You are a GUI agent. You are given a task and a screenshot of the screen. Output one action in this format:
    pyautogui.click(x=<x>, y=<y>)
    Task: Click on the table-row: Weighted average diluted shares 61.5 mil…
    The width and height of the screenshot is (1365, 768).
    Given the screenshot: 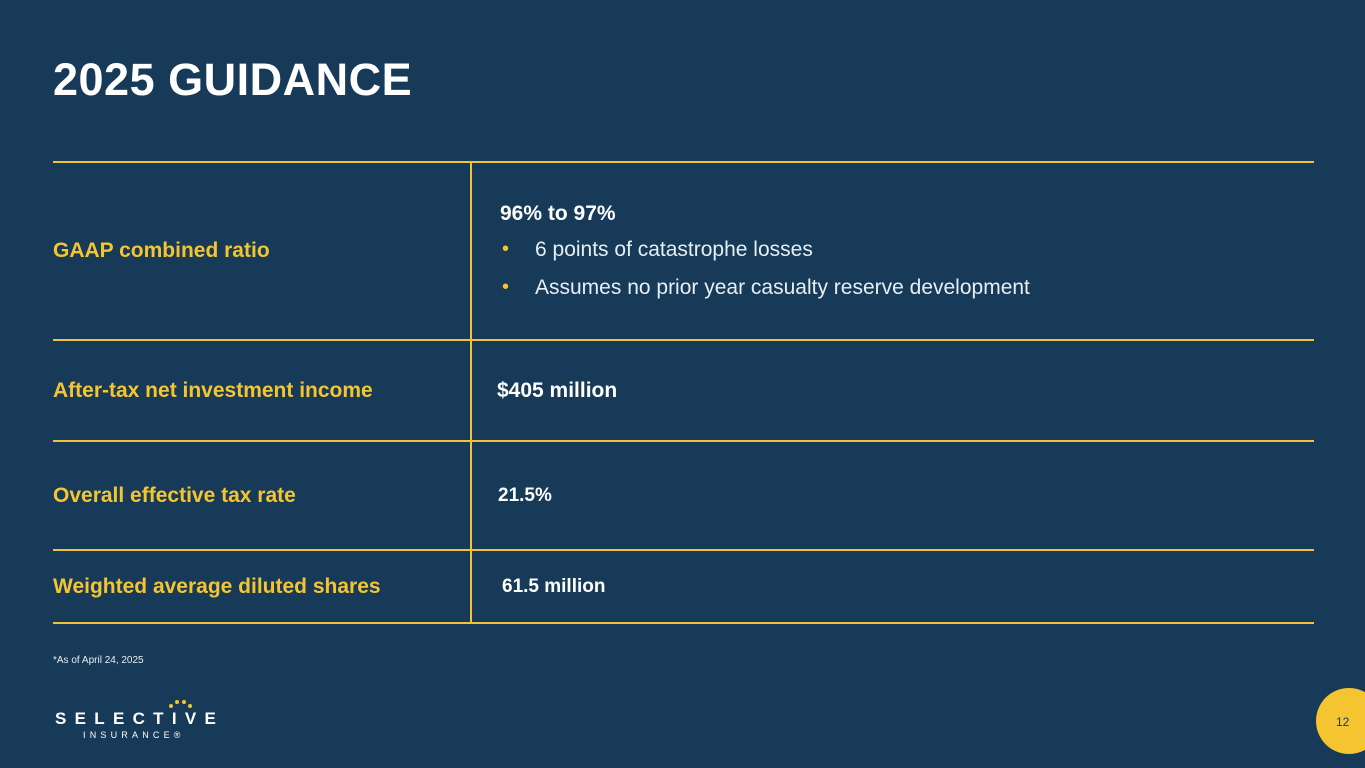 What is the action you would take?
    pyautogui.click(x=683, y=587)
    